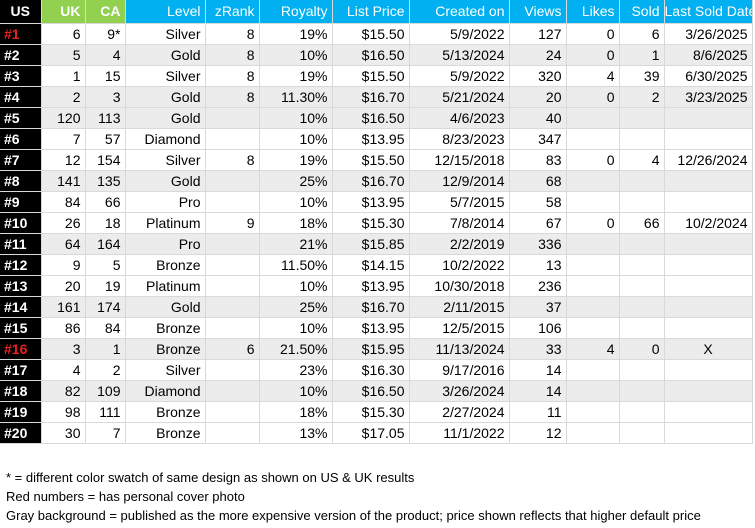 The height and width of the screenshot is (528, 755). What do you see at coordinates (21, 328) in the screenshot?
I see `cell-us-rank: #15` at bounding box center [21, 328].